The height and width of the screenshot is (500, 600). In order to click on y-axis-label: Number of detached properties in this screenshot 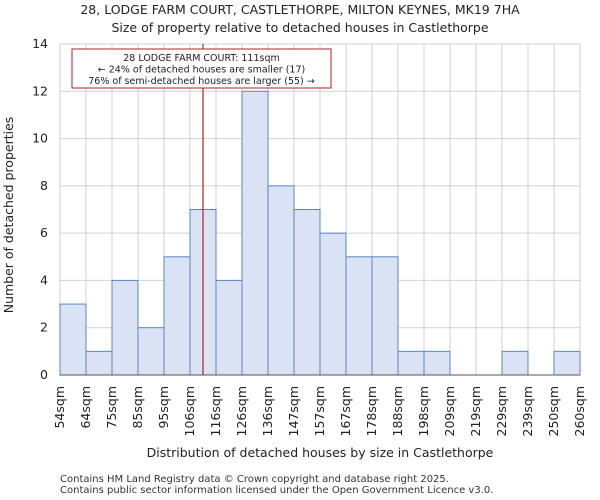, I will do `click(8, 215)`.